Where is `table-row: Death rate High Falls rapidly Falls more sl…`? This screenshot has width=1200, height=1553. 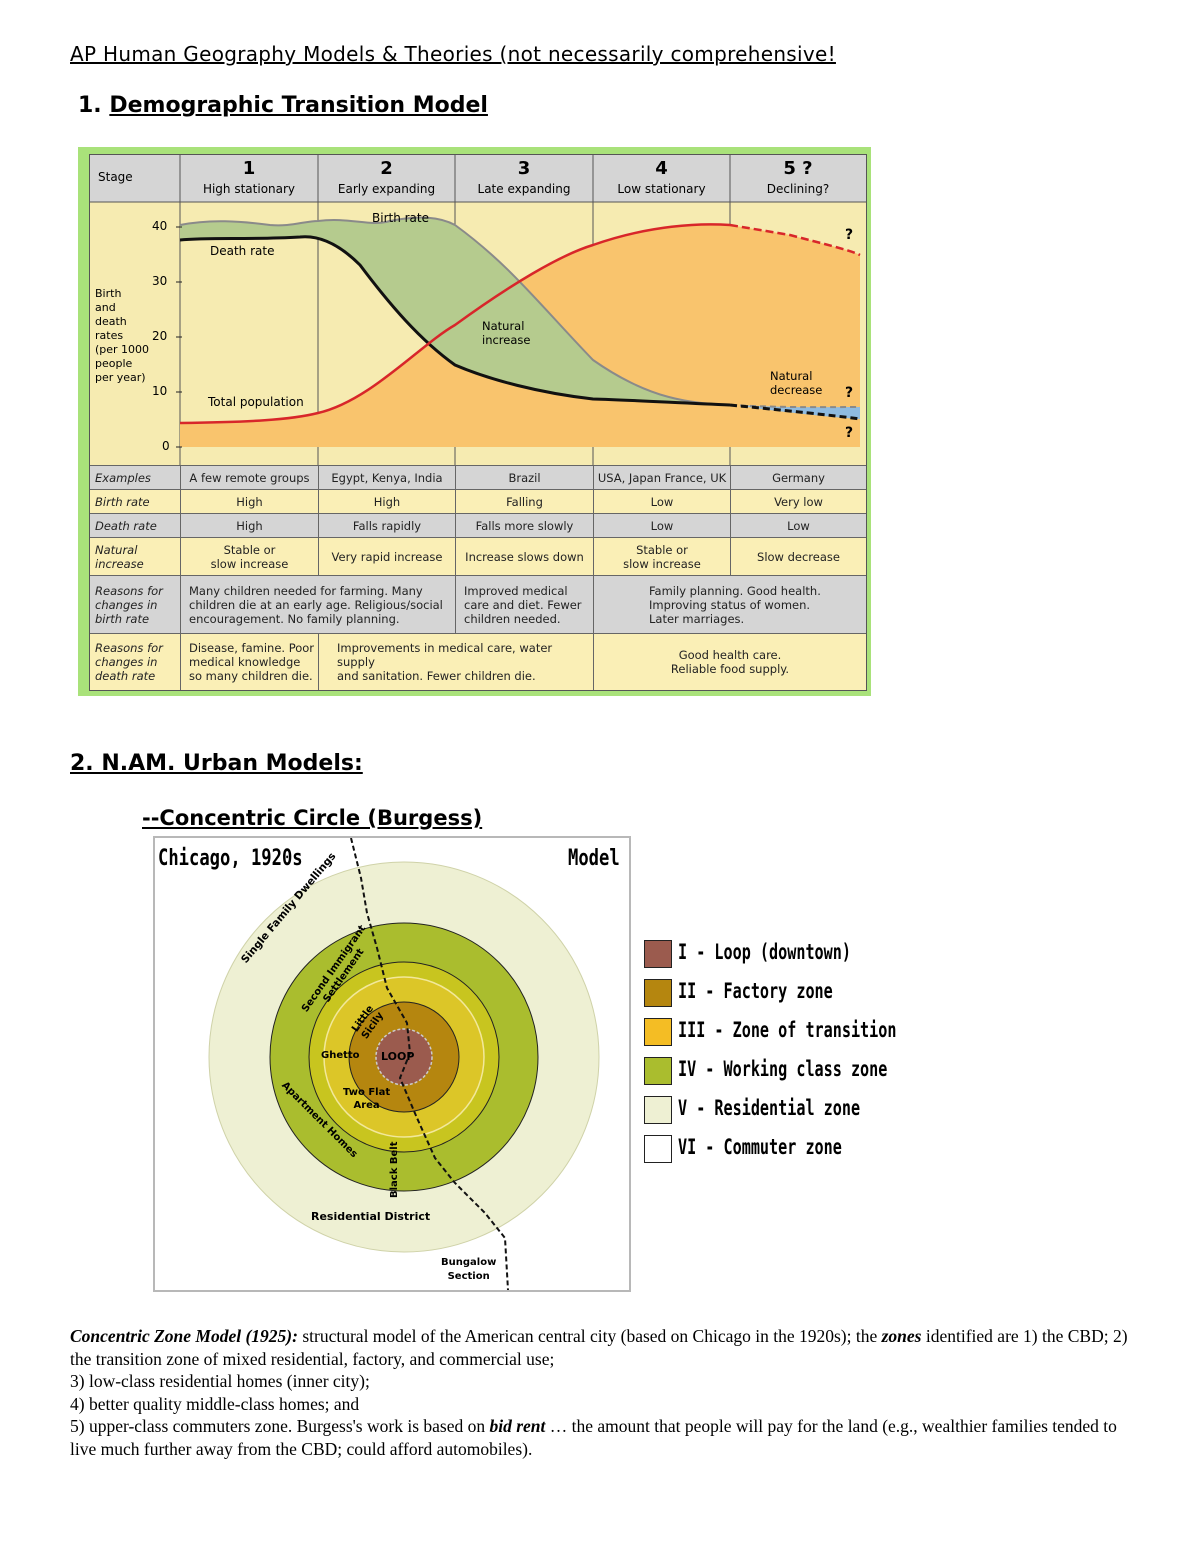
table-row: Death rate High Falls rapidly Falls more sl… is located at coordinates (478, 525).